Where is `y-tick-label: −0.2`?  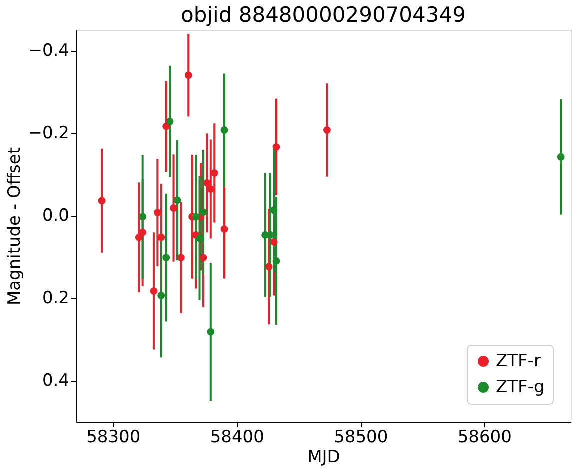 y-tick-label: −0.2 is located at coordinates (49, 134).